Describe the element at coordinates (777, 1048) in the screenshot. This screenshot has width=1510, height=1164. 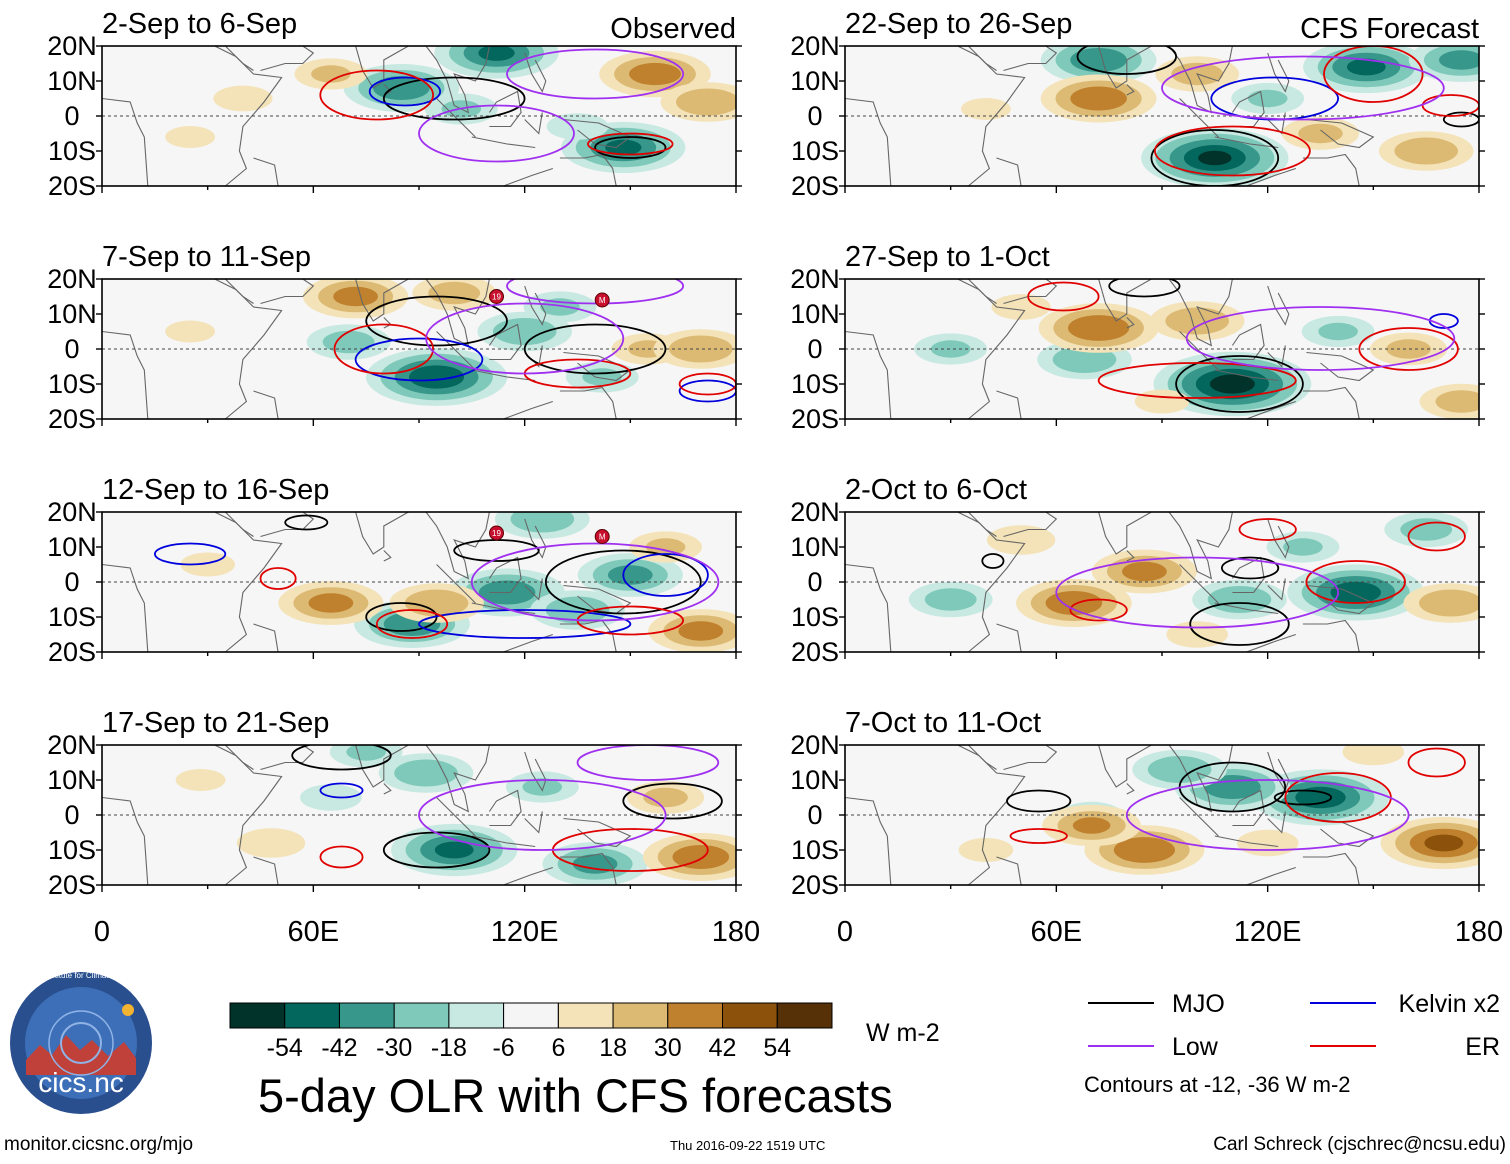
I see `colorbar-label: 54` at that location.